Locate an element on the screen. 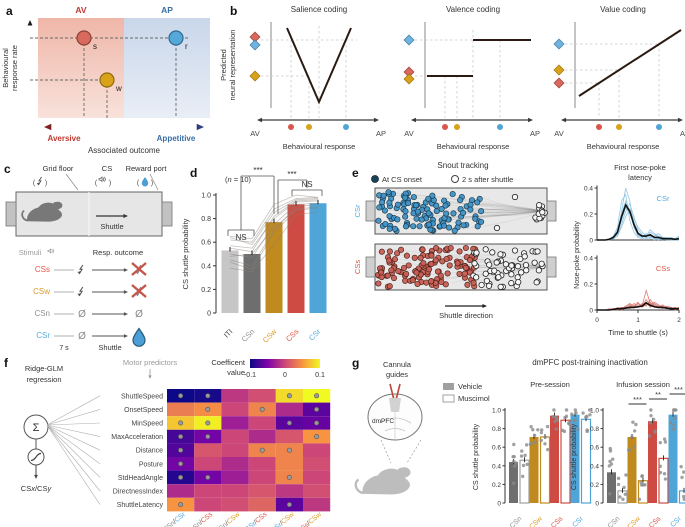 The width and height of the screenshot is (685, 527). panel-b-ylabel: Predictedneural representation is located at coordinates (228, 65).